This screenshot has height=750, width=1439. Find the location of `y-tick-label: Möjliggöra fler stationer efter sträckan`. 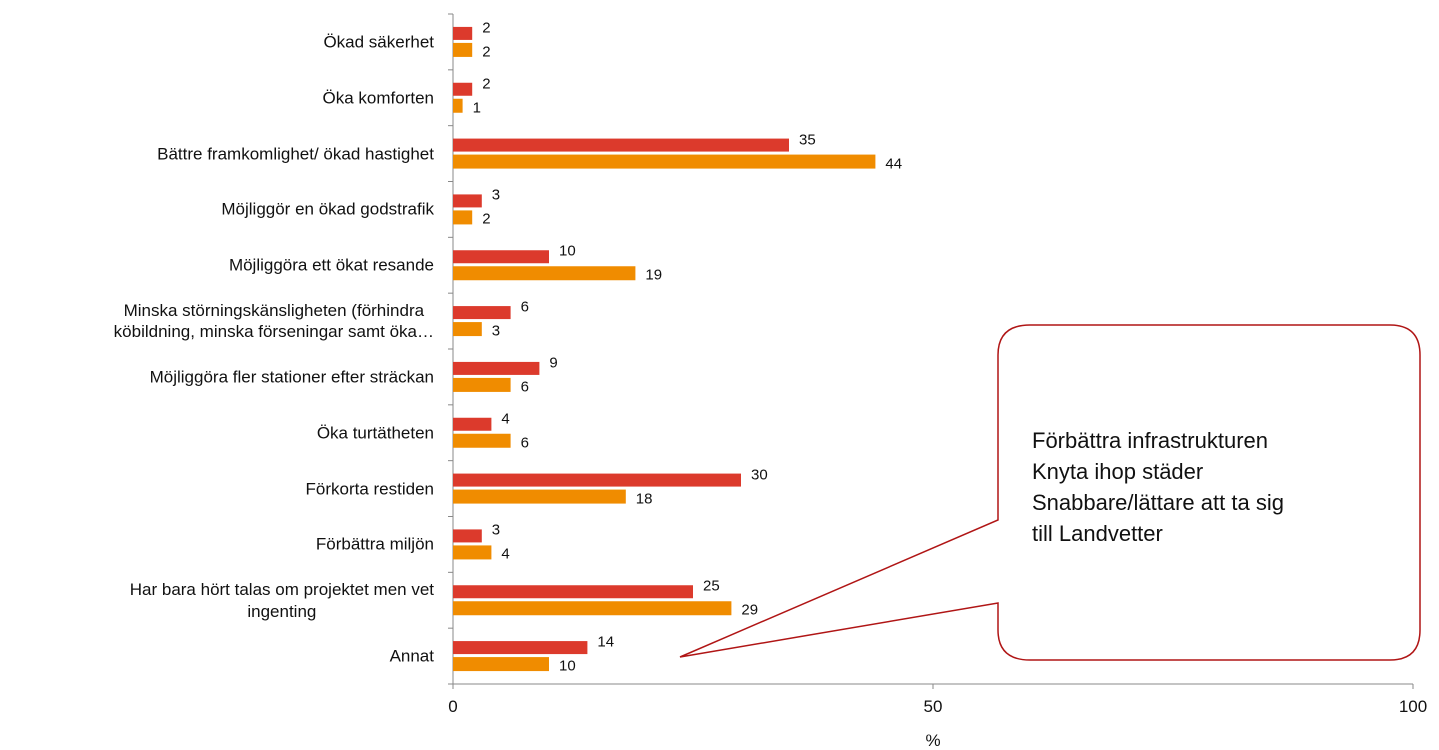

y-tick-label: Möjliggöra fler stationer efter sträckan is located at coordinates (291, 377).